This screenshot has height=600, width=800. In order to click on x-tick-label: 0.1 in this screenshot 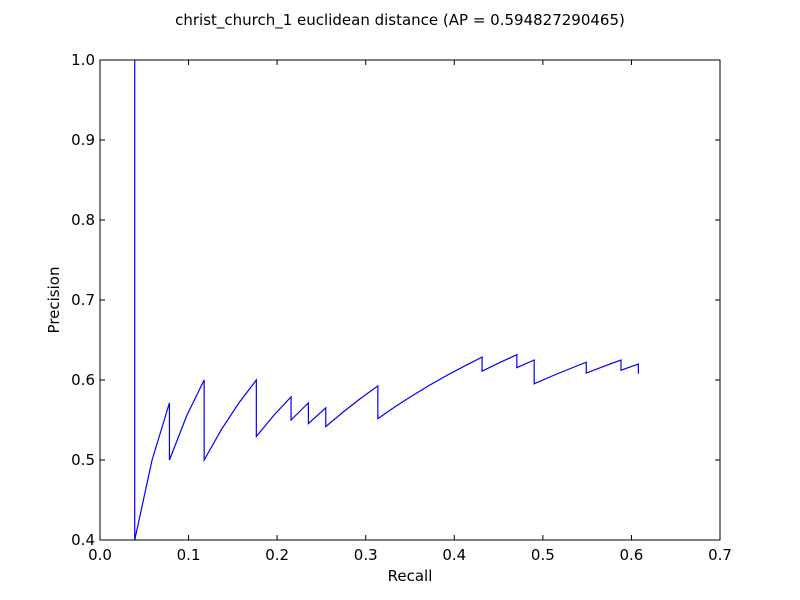, I will do `click(189, 555)`.